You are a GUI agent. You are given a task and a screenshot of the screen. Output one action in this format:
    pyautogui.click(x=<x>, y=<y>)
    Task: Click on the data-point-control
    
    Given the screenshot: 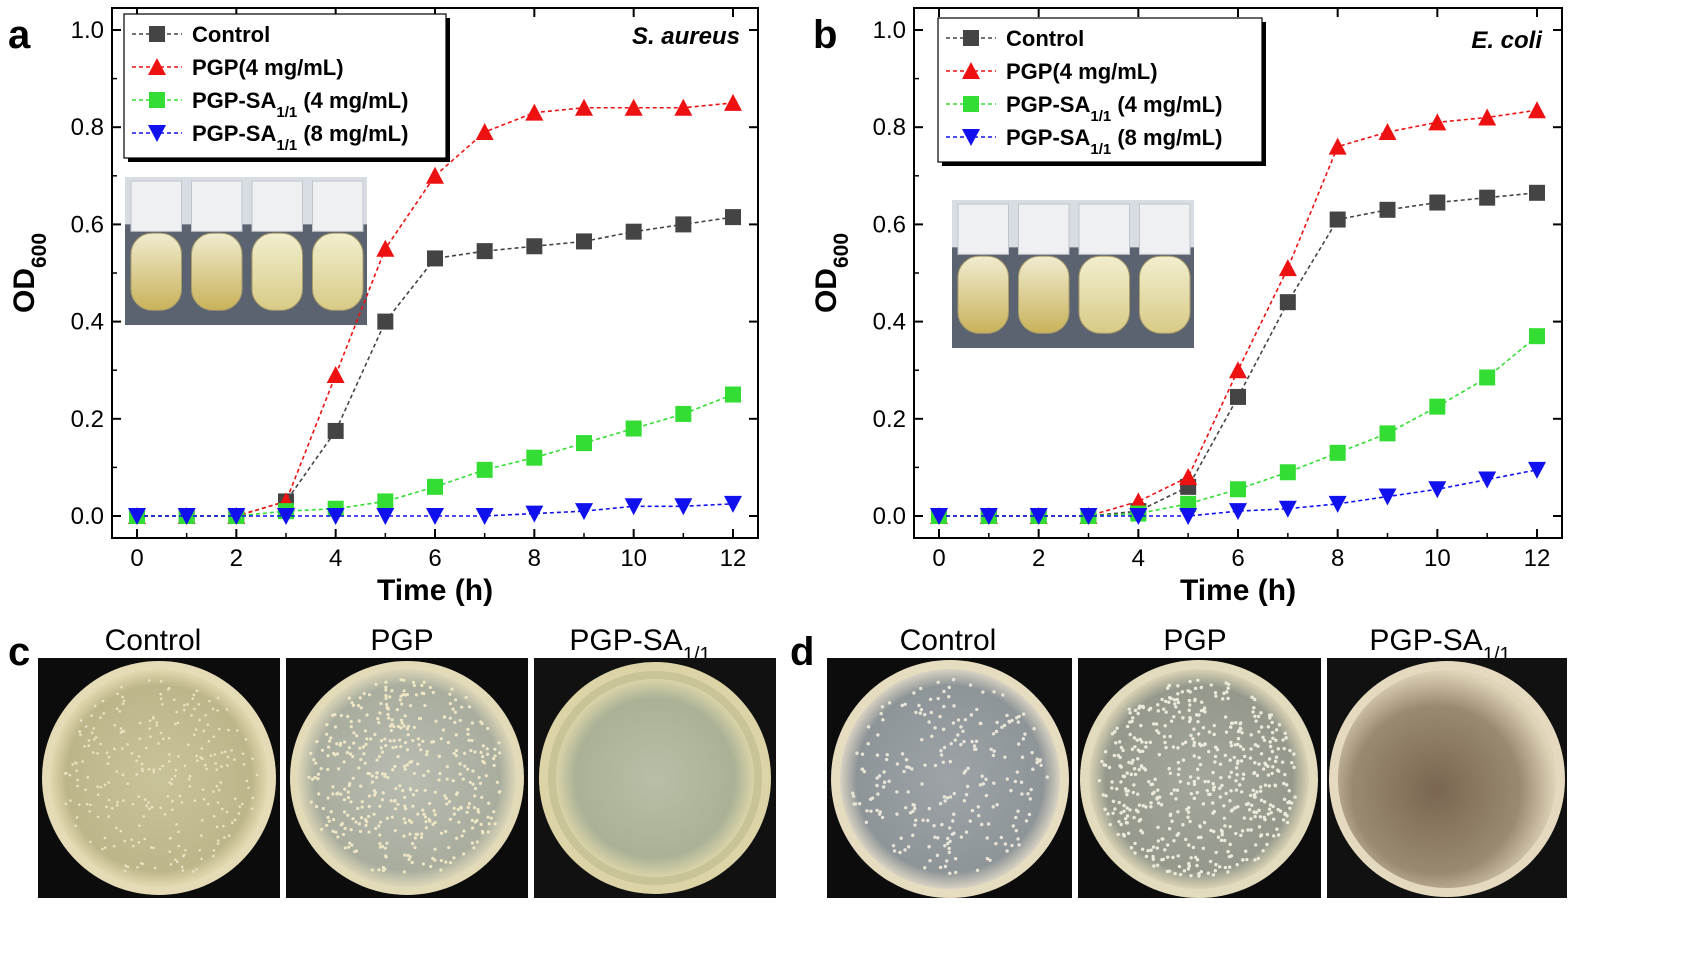 What is the action you would take?
    pyautogui.click(x=484, y=251)
    